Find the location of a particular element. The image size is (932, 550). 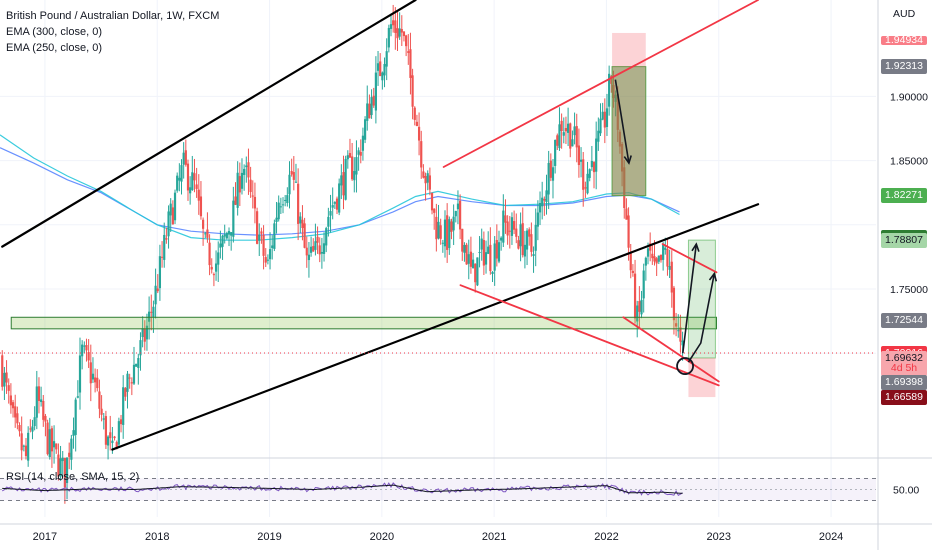

red-descending-resistance-line is located at coordinates (689, 258).